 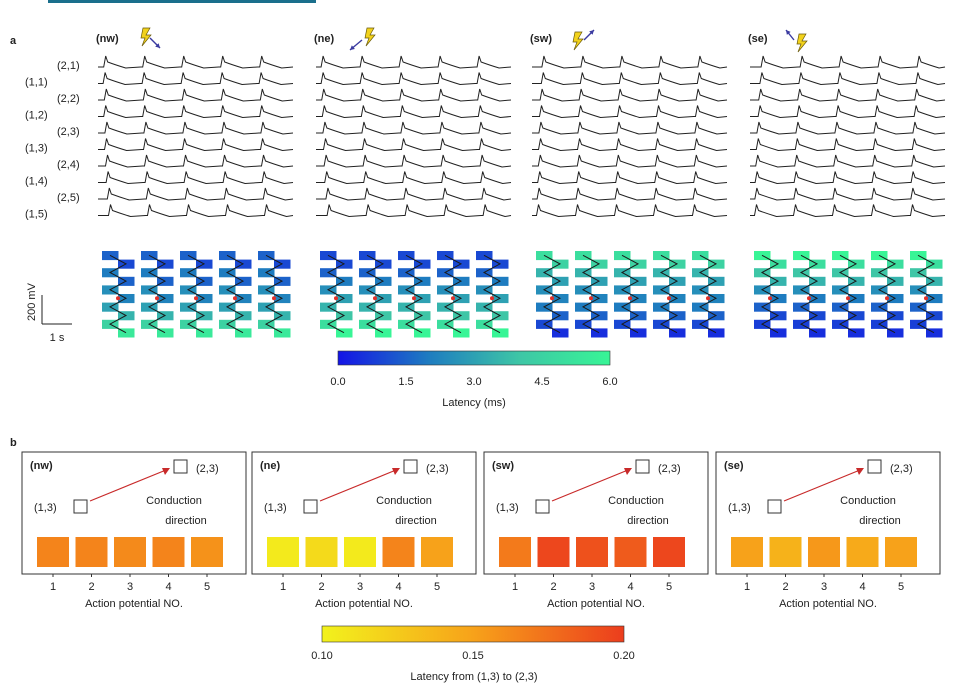 I want to click on scale-bar: 200 mV 1 s, so click(x=49, y=313).